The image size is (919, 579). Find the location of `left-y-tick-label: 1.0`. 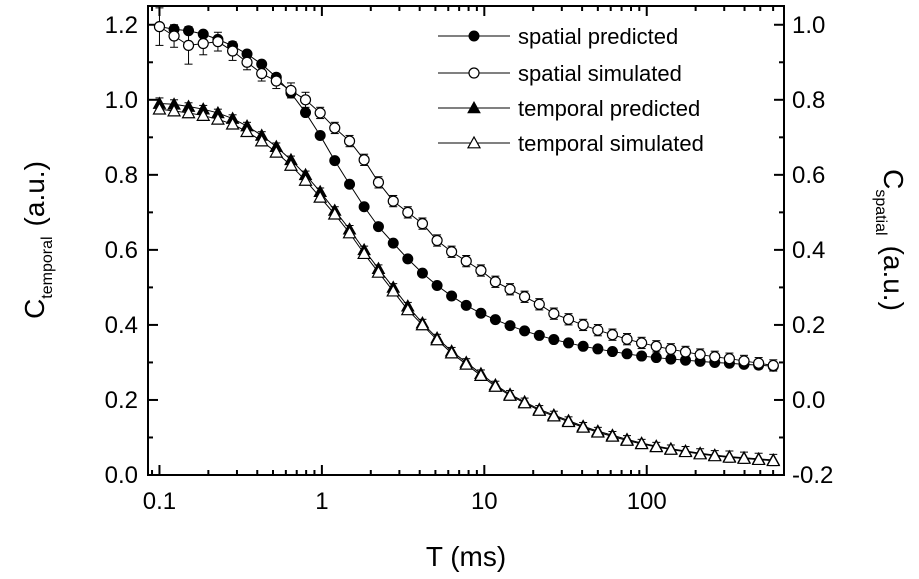

left-y-tick-label: 1.0 is located at coordinates (121, 100).